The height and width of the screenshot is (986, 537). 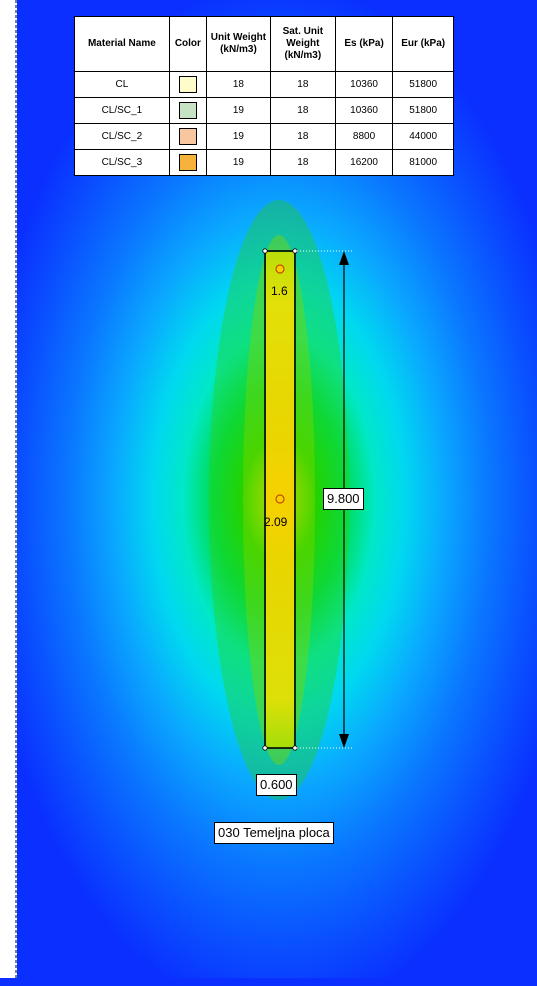 What do you see at coordinates (276, 785) in the screenshot?
I see `width-dimension-label: 0.600` at bounding box center [276, 785].